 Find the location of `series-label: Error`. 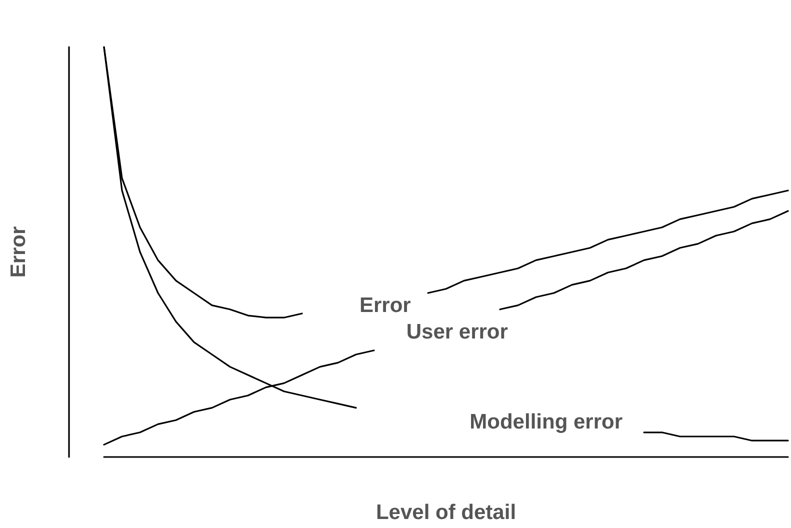

series-label: Error is located at coordinates (385, 305).